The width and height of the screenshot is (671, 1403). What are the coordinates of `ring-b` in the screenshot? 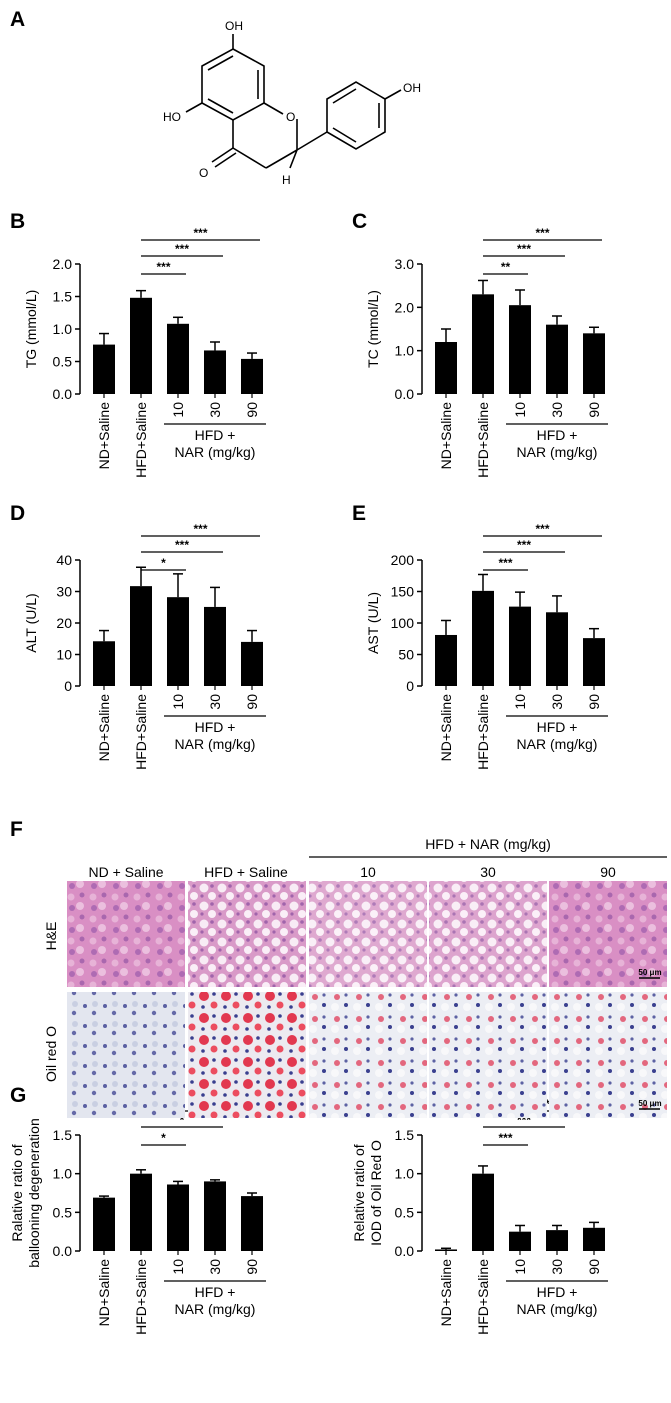 It's located at (356, 115).